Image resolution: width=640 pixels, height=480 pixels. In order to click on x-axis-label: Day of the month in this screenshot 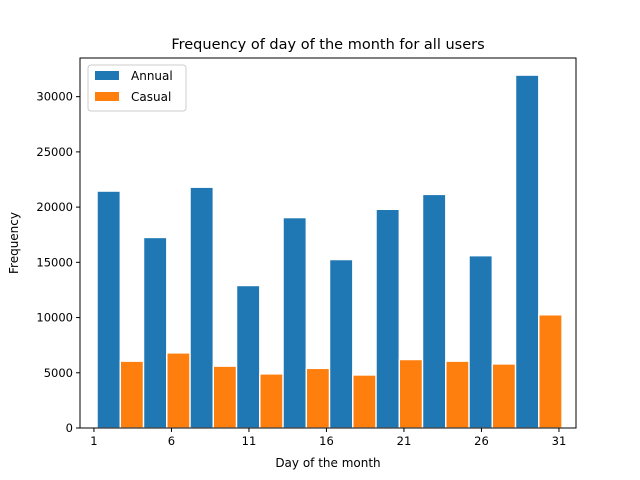, I will do `click(327, 463)`.